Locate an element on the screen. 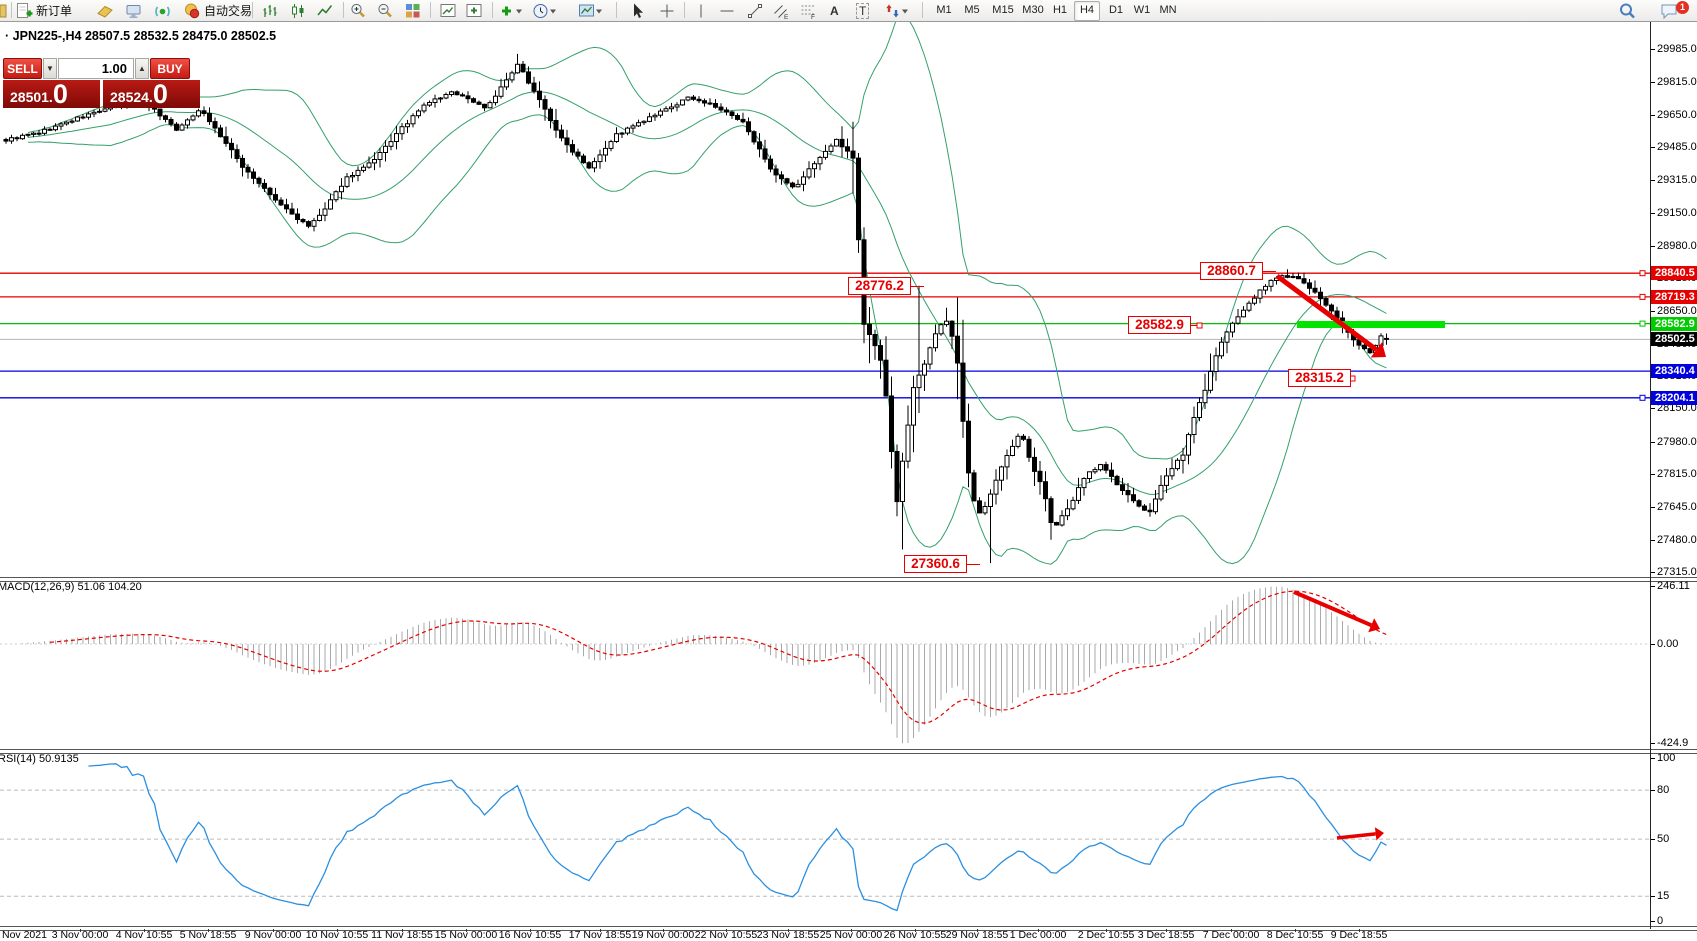 This screenshot has height=941, width=1697. bid-price: 28501. 0 is located at coordinates (51, 94).